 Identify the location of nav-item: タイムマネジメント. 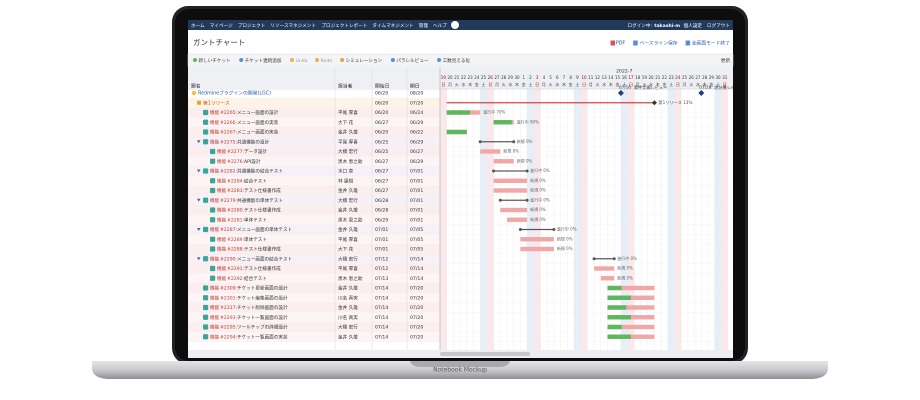
(392, 25).